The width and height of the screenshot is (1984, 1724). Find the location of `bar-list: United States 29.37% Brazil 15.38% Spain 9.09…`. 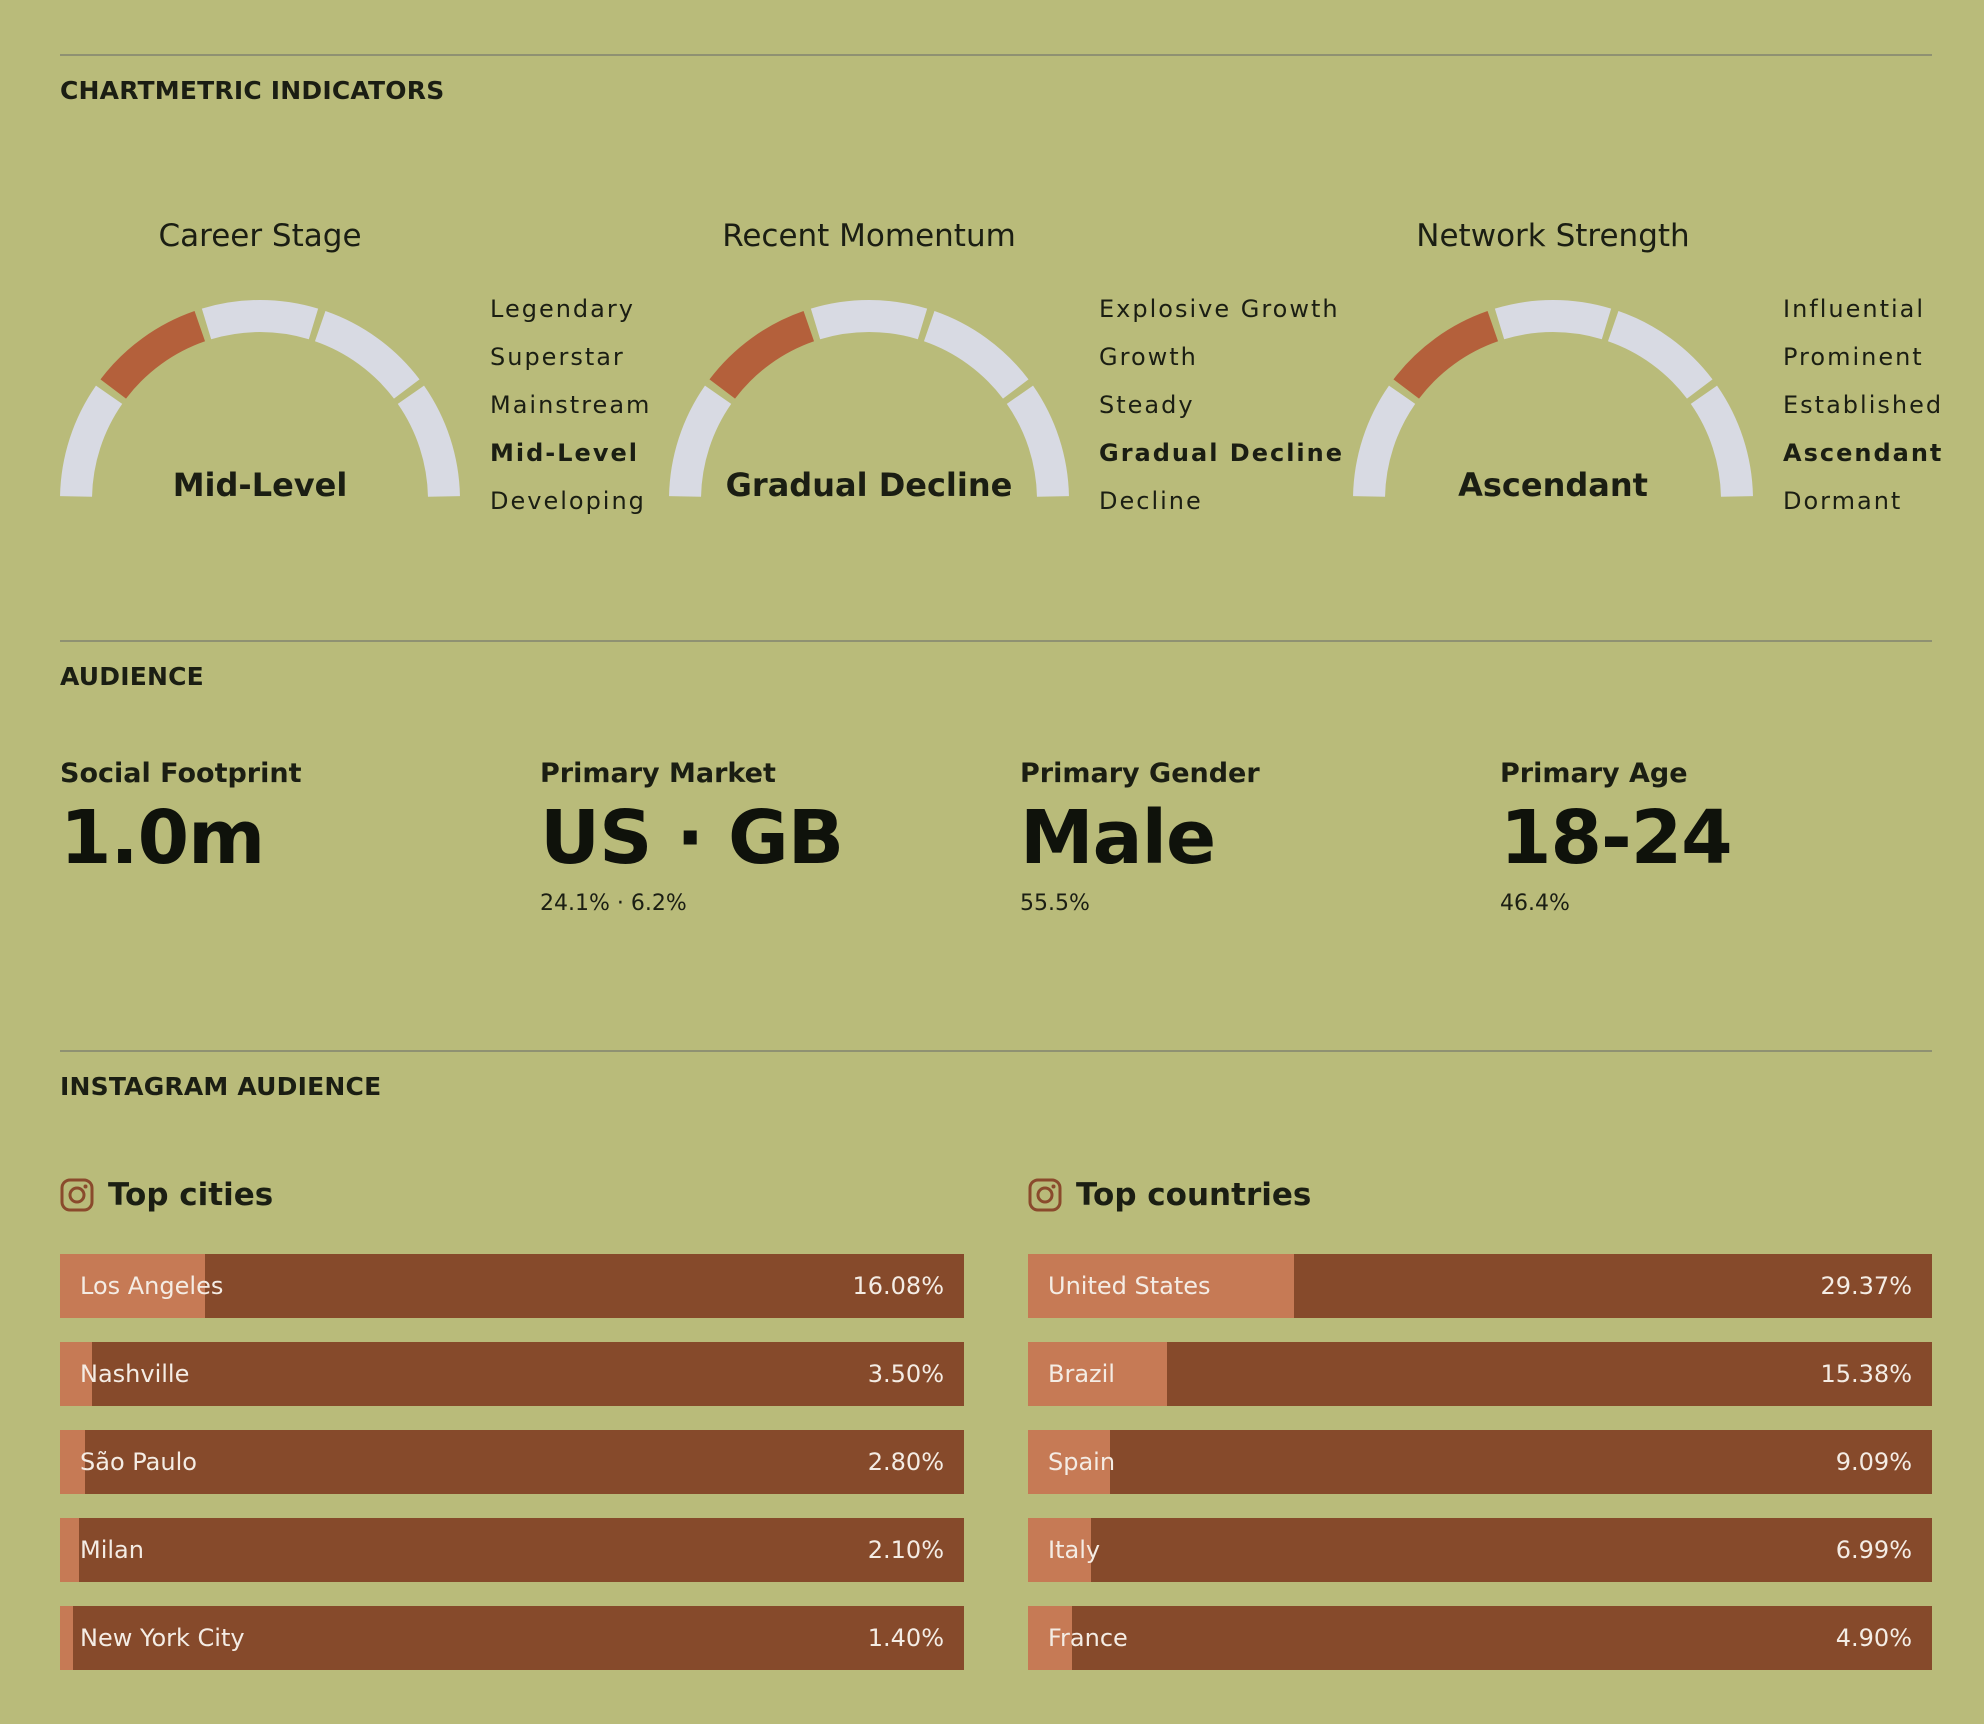

bar-list: United States 29.37% Brazil 15.38% Spain 9.09… is located at coordinates (1480, 1462).